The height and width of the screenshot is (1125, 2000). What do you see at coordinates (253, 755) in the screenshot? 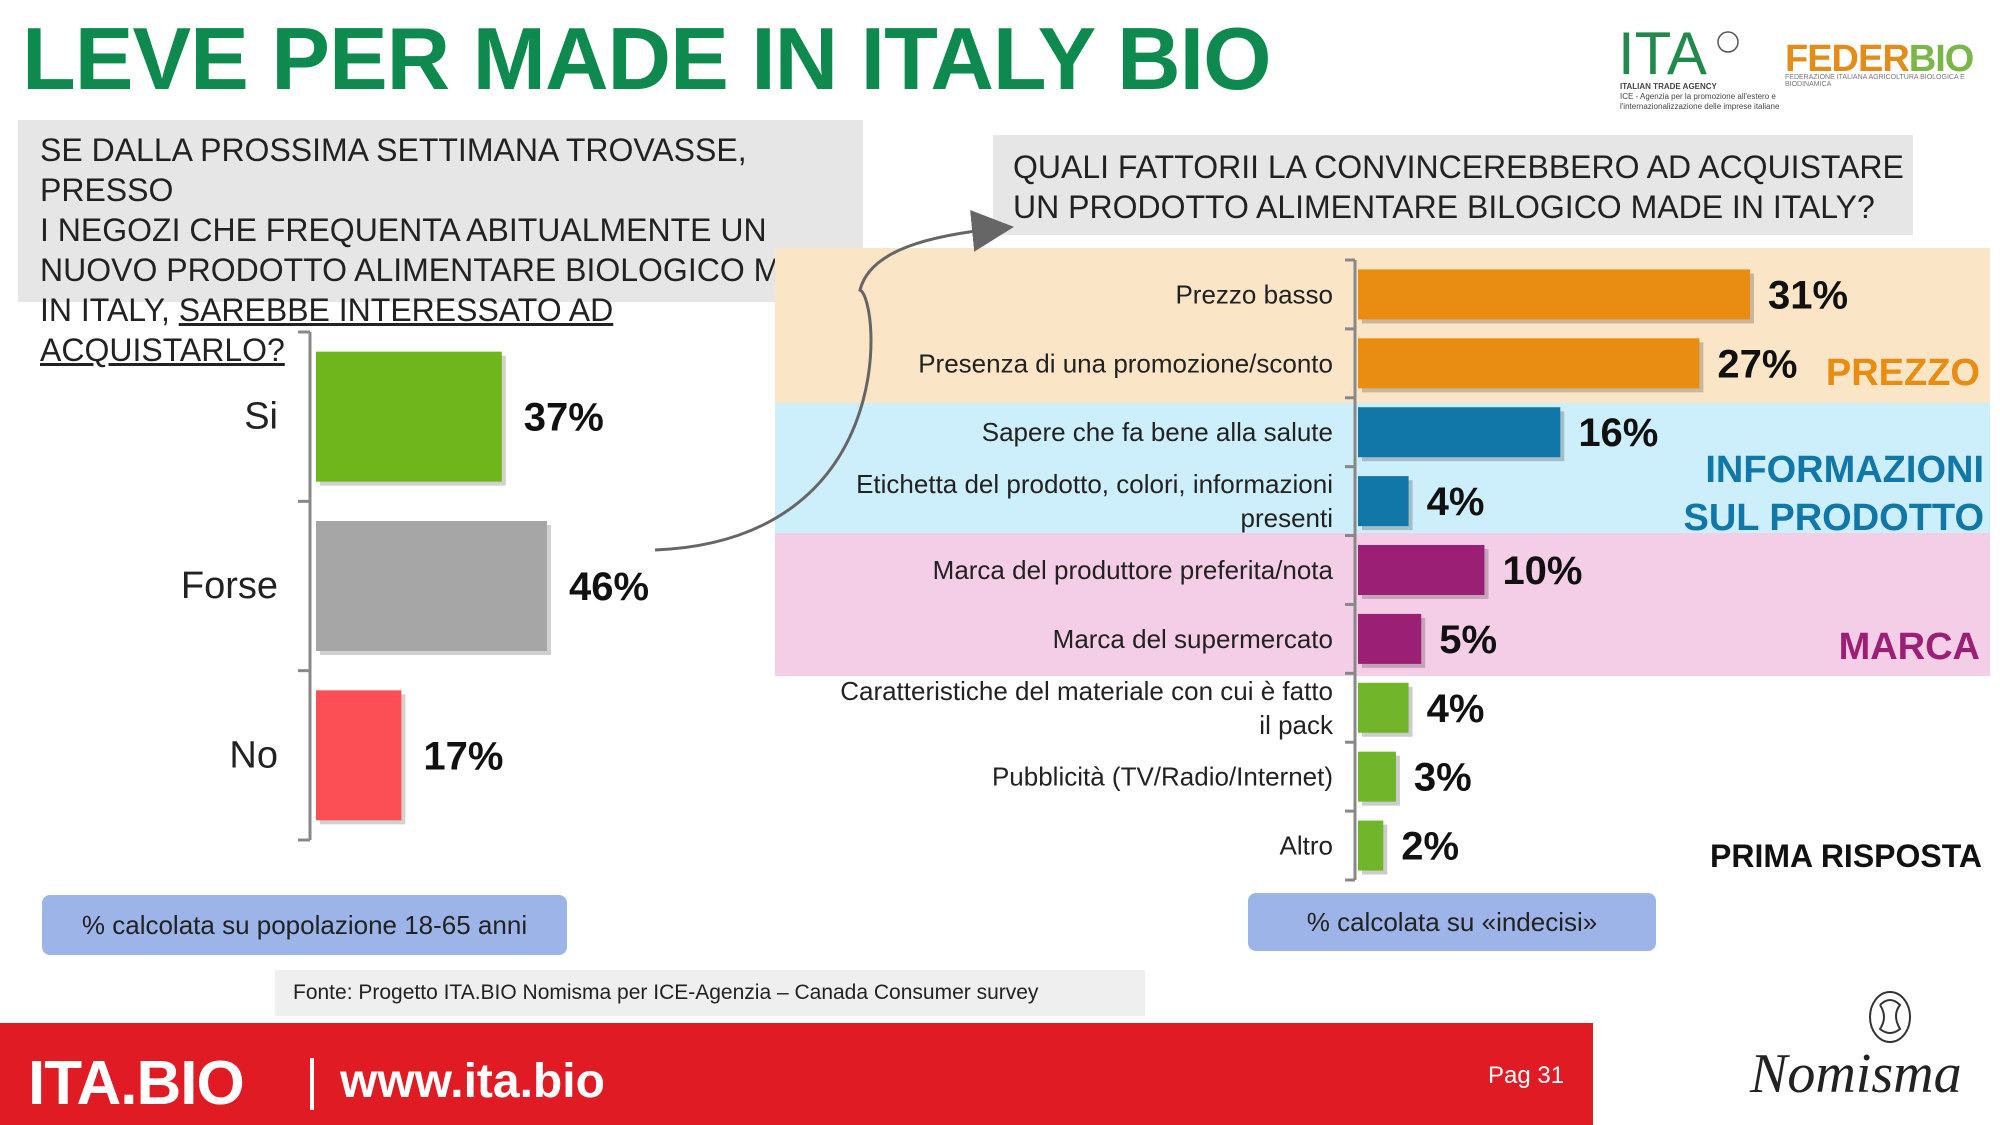
I see `category-label: No` at bounding box center [253, 755].